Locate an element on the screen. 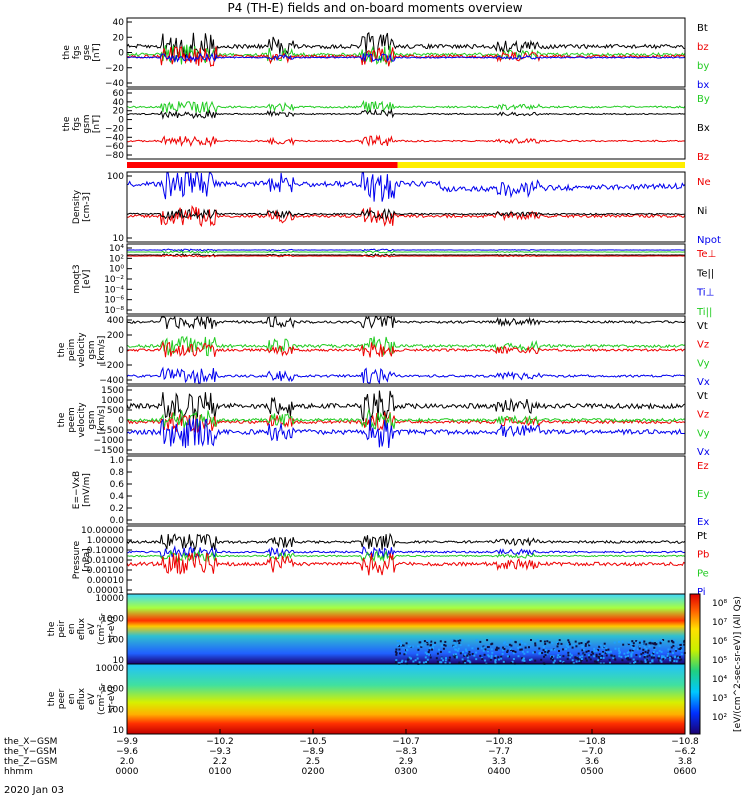 The image size is (750, 800). ylabel-peir_spec-2: en is located at coordinates (72, 628).